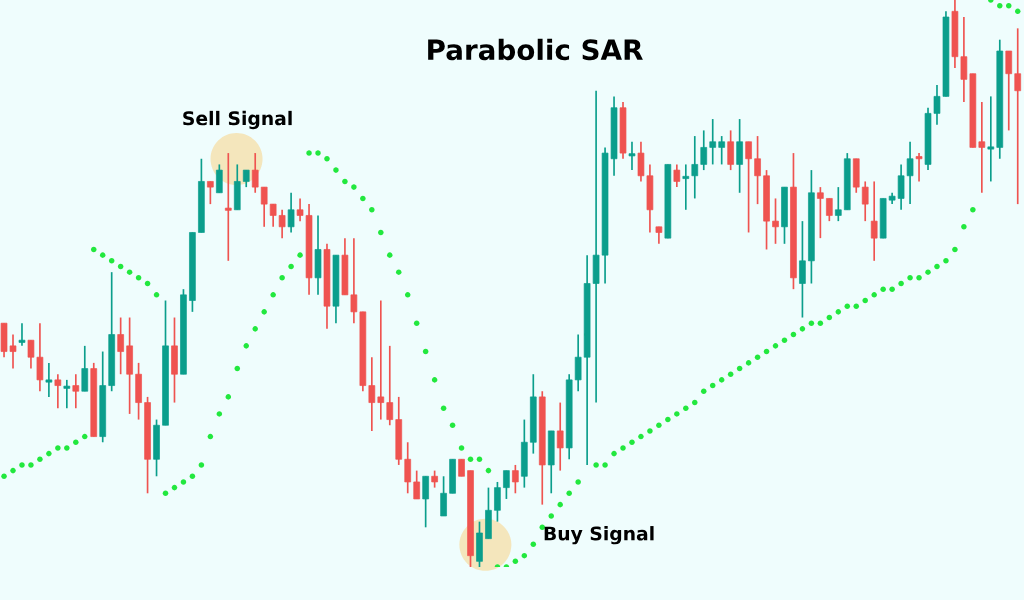  Describe the element at coordinates (535, 49) in the screenshot. I see `text: Parabolic SAR` at that location.